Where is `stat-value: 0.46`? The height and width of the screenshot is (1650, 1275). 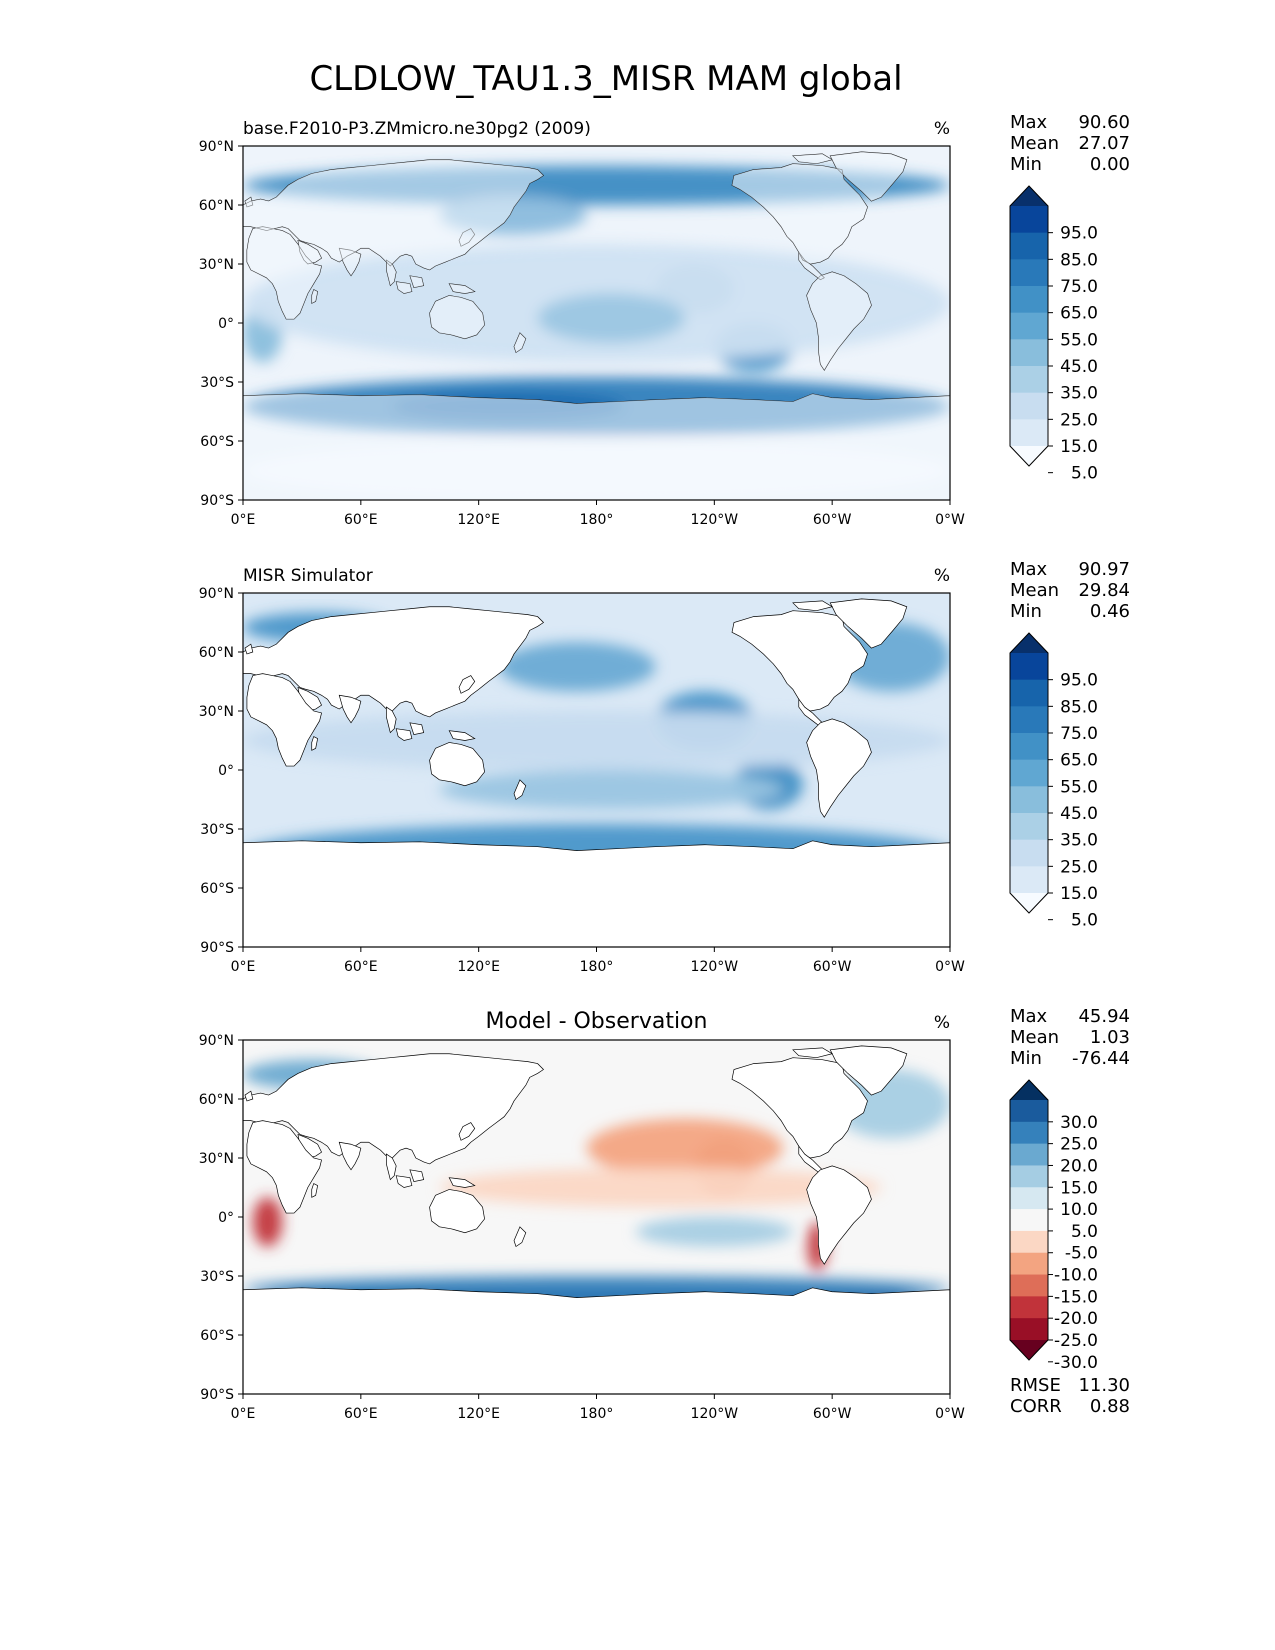 stat-value: 0.46 is located at coordinates (1110, 611).